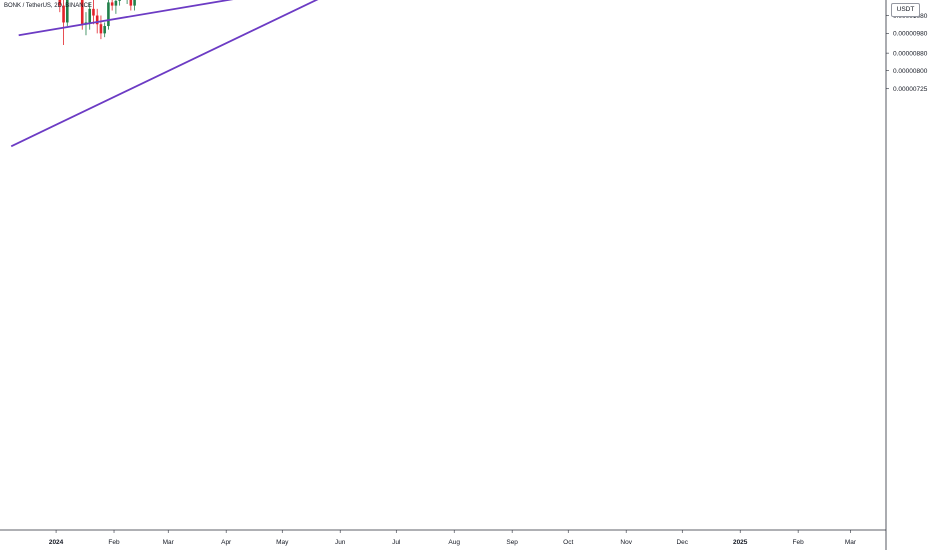 This screenshot has width=932, height=550. Describe the element at coordinates (910, 71) in the screenshot. I see `price-tick-label: 0.00000800` at that location.